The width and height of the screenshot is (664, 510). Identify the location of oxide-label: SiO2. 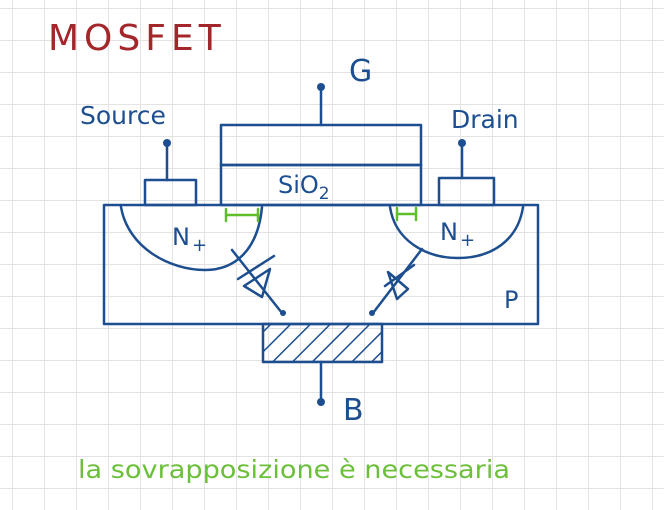
(304, 187).